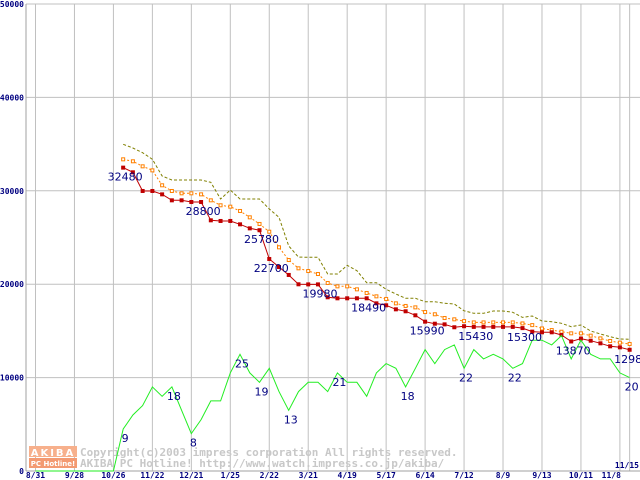 This screenshot has width=640, height=480. Describe the element at coordinates (573, 350) in the screenshot. I see `min-price-data-label: 13870` at that location.